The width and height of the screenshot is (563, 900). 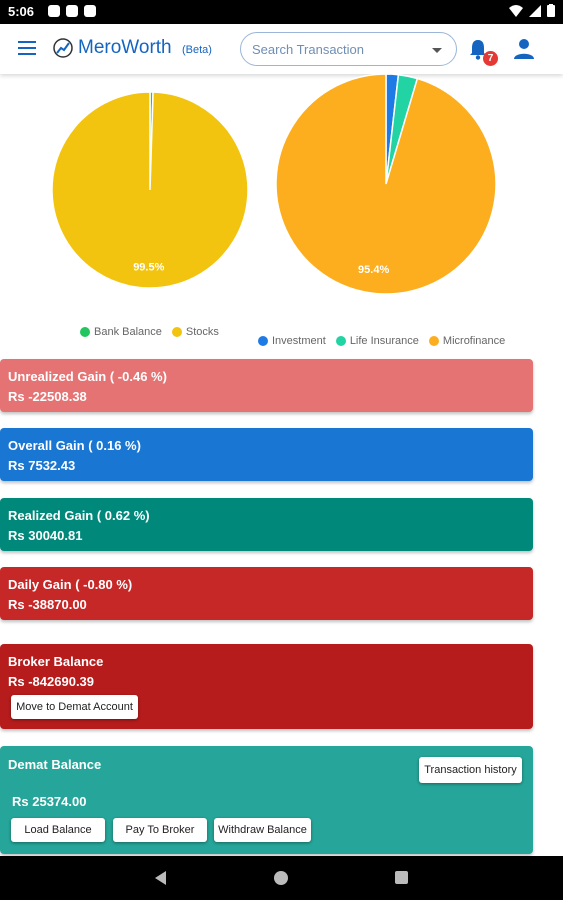 I want to click on search-transaction-dropdown: Search Transaction, so click(x=348, y=49).